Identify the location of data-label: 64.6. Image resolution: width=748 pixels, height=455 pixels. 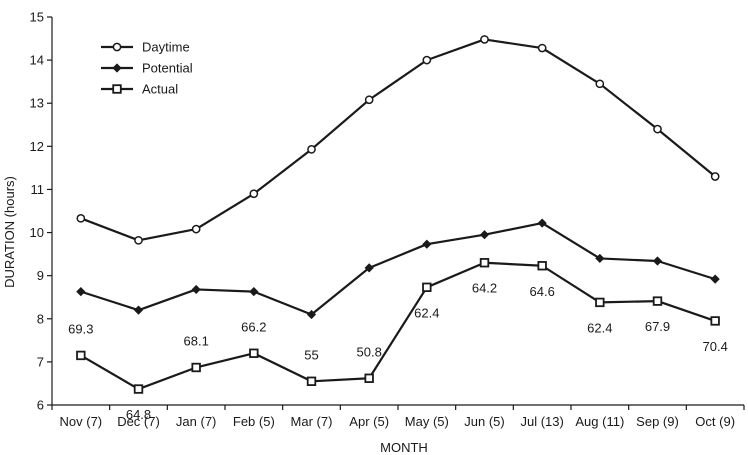
(542, 291).